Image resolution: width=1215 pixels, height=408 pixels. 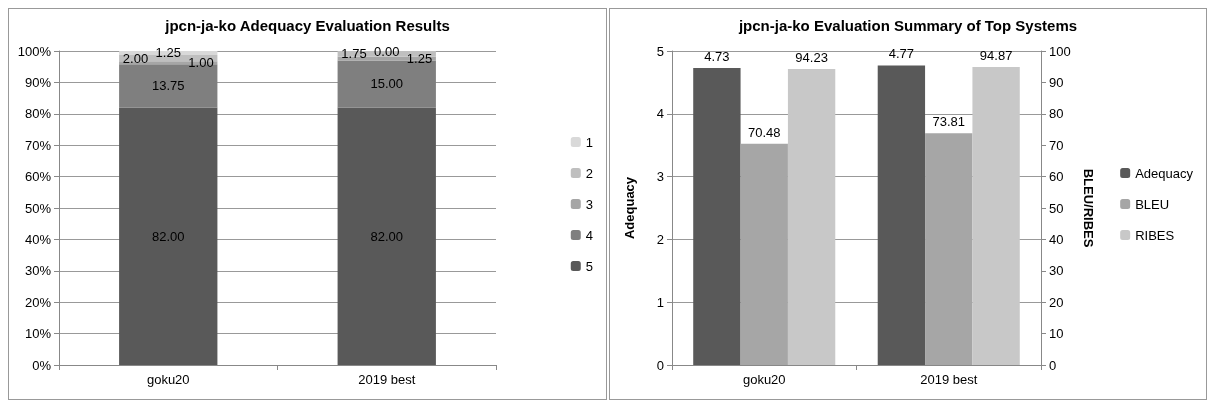 What do you see at coordinates (1056, 145) in the screenshot?
I see `y2-tick-label: 70` at bounding box center [1056, 145].